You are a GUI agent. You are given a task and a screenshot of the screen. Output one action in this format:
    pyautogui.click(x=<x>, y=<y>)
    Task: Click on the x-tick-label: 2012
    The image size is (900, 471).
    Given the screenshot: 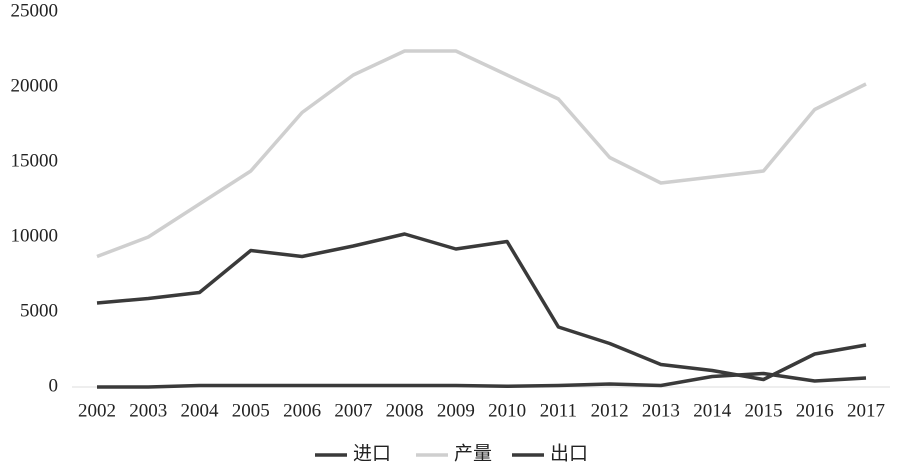 What is the action you would take?
    pyautogui.click(x=610, y=410)
    